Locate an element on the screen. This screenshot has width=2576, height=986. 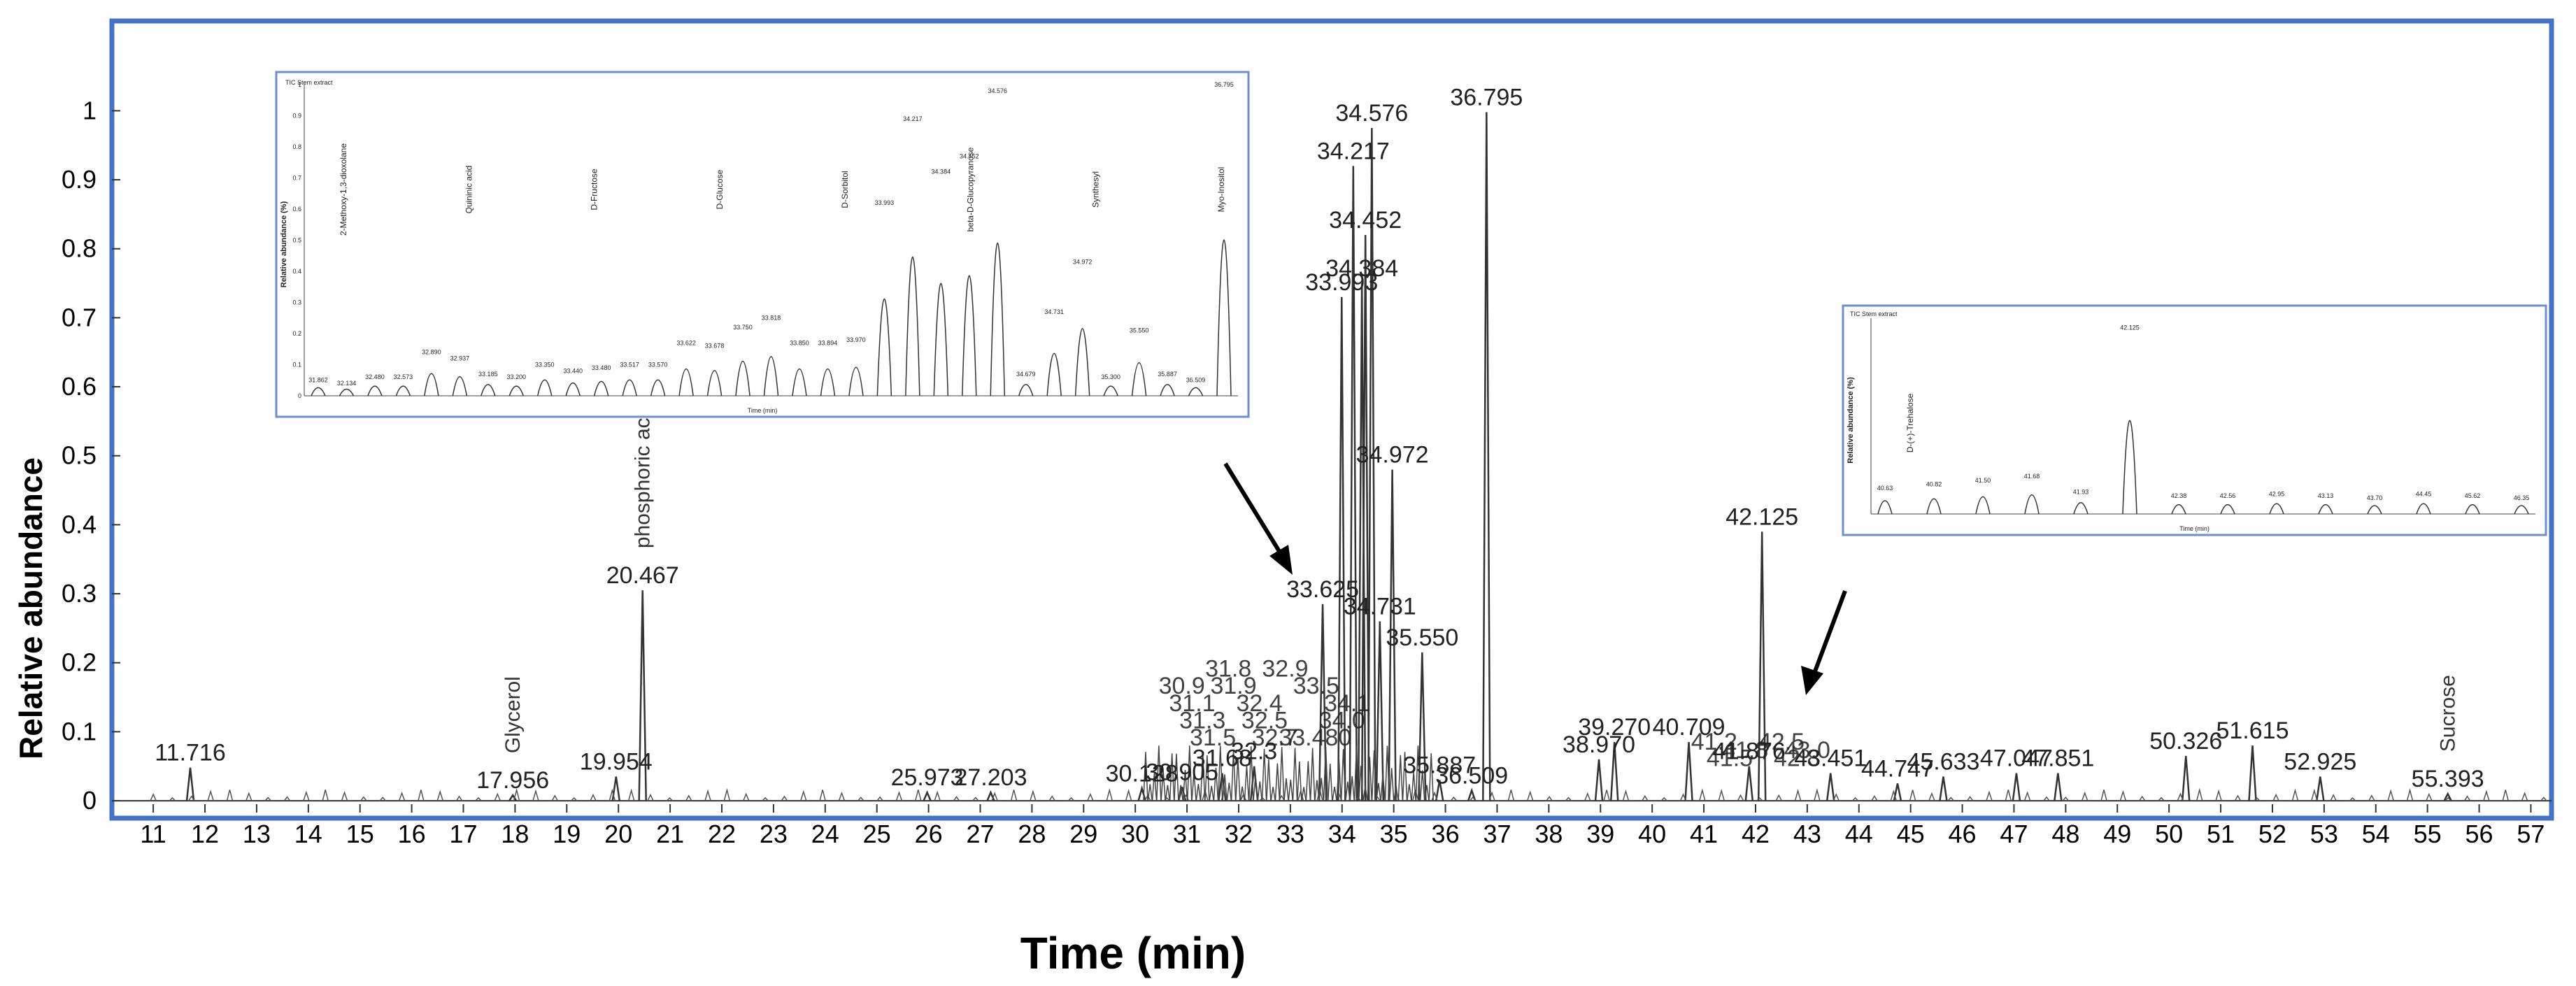
x-tick-label: 45 is located at coordinates (1911, 834).